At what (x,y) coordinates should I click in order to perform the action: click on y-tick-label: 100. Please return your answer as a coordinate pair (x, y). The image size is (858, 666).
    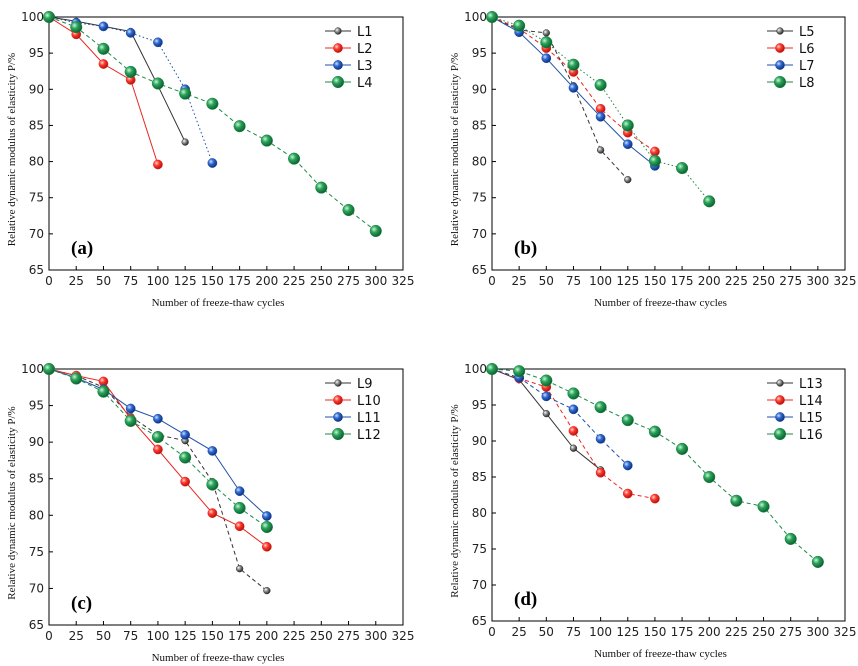
    Looking at the image, I should click on (475, 369).